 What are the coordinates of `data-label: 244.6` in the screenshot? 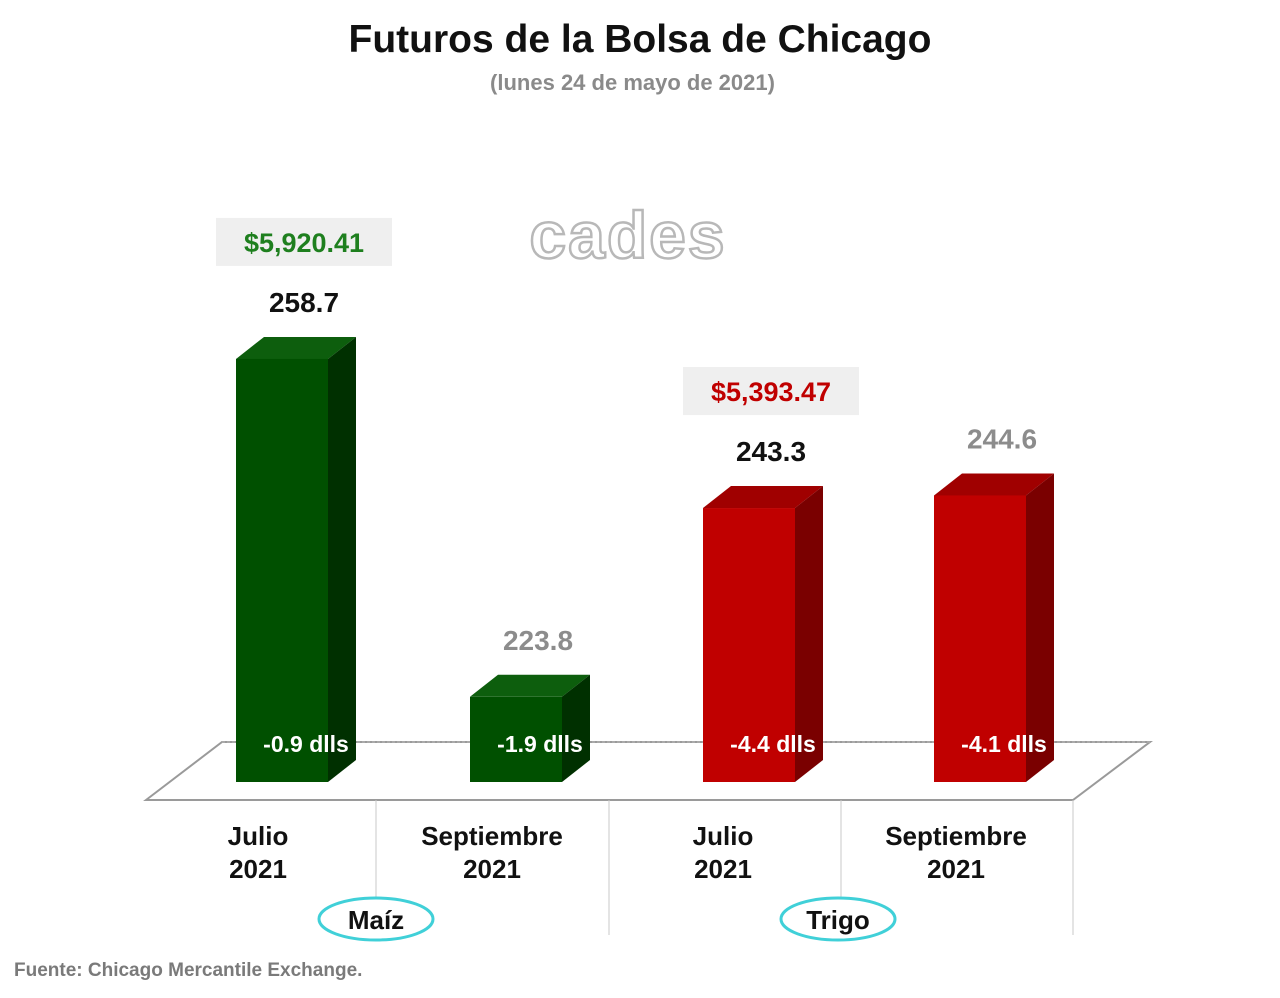 It's located at (1002, 438).